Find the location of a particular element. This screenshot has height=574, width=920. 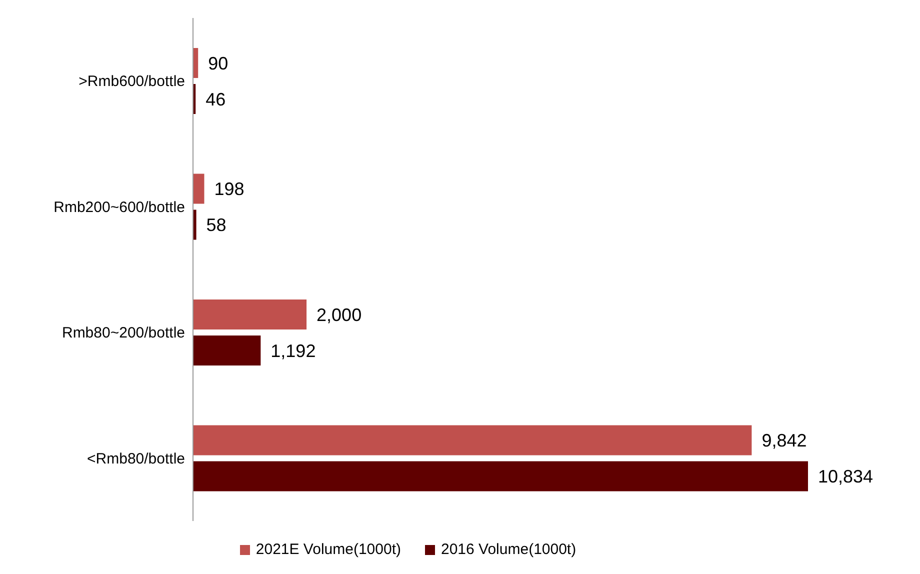

data-label: 198 is located at coordinates (229, 189).